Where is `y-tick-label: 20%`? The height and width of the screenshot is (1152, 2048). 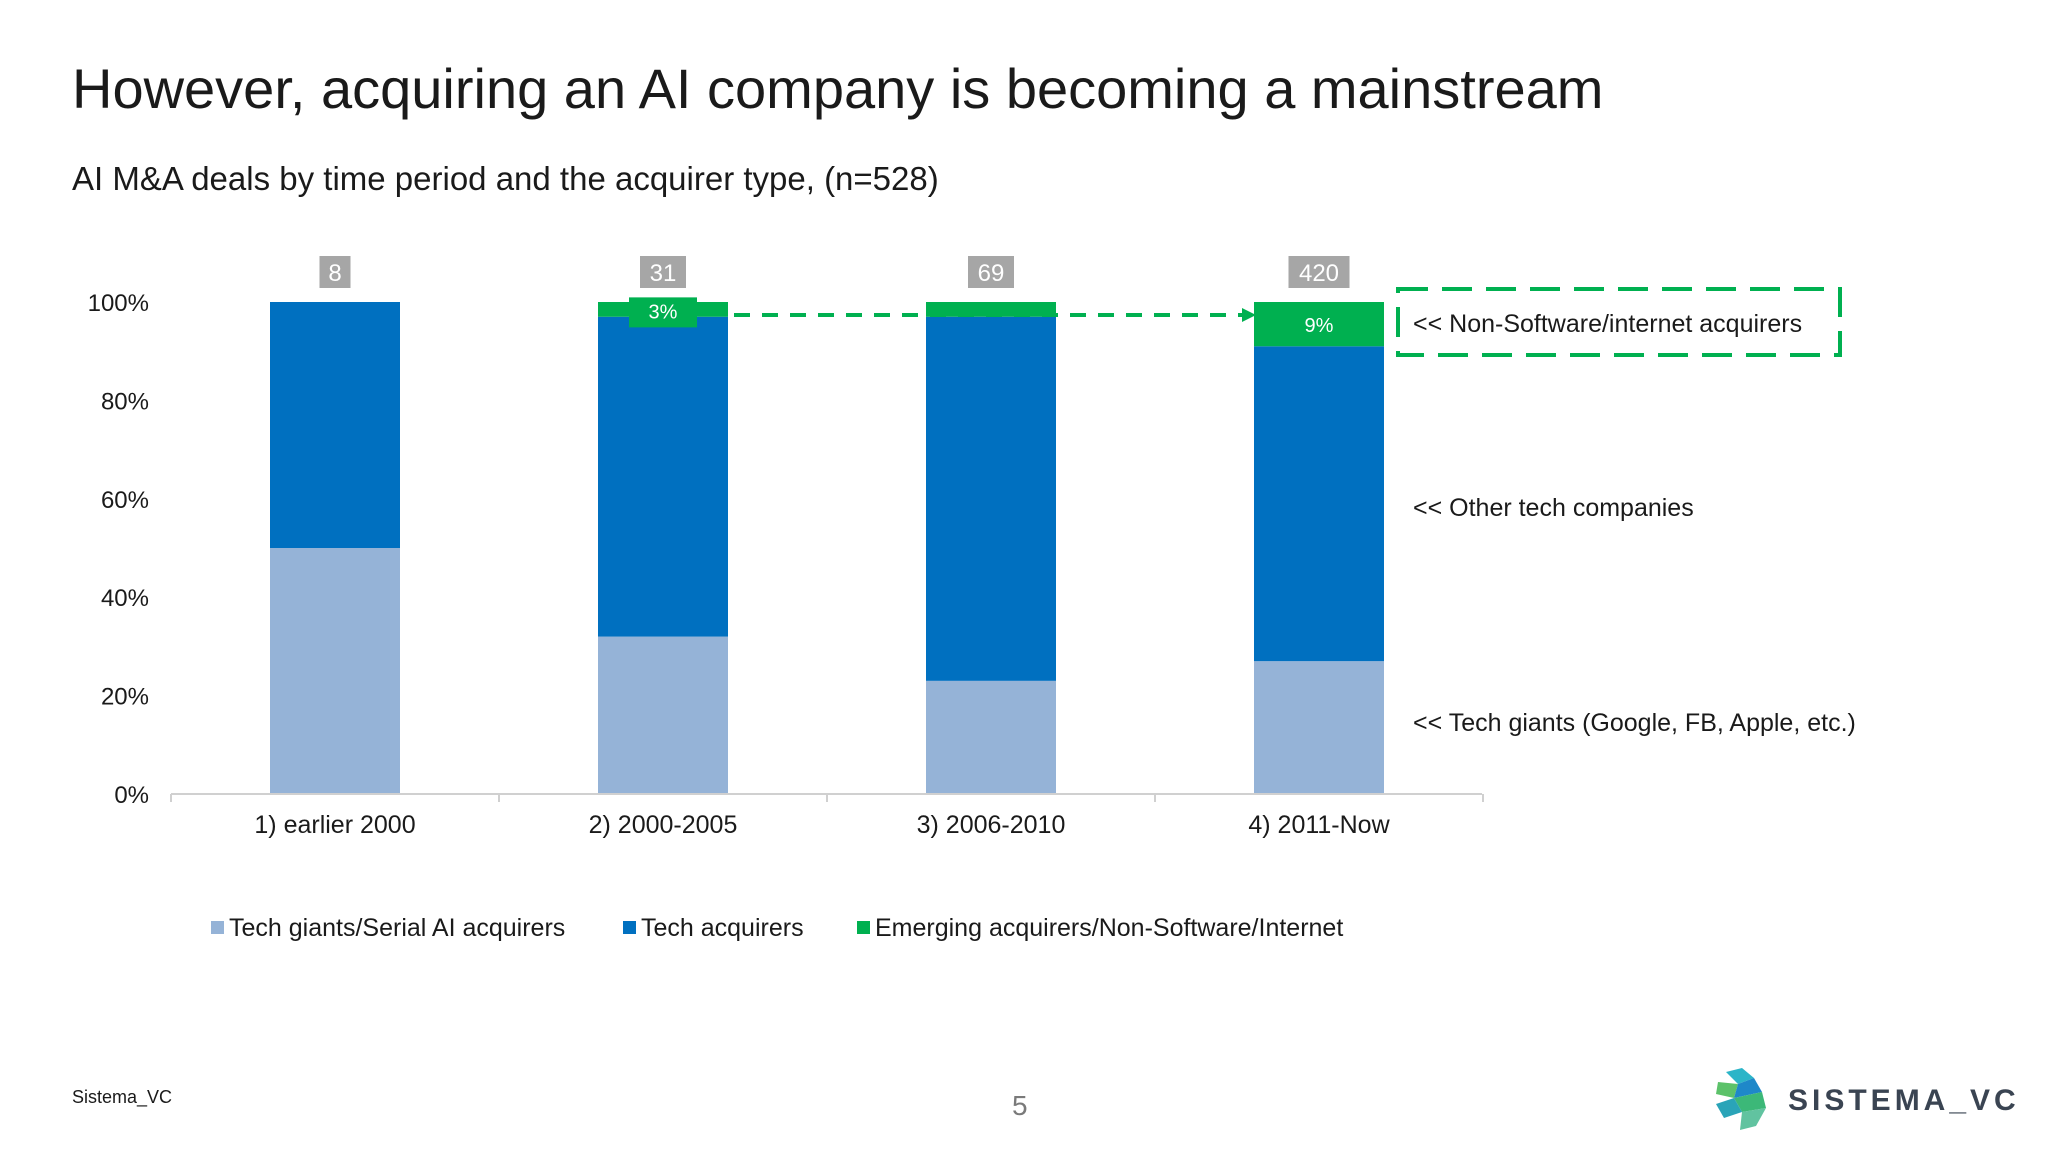 y-tick-label: 20% is located at coordinates (125, 697).